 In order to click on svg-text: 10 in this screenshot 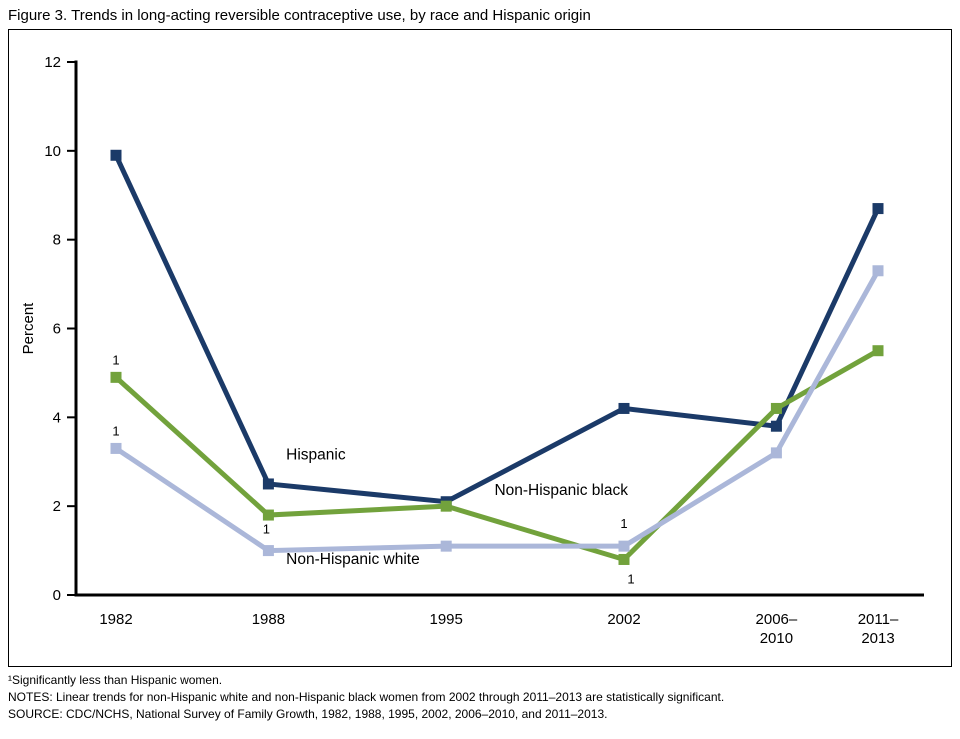, I will do `click(52, 151)`.